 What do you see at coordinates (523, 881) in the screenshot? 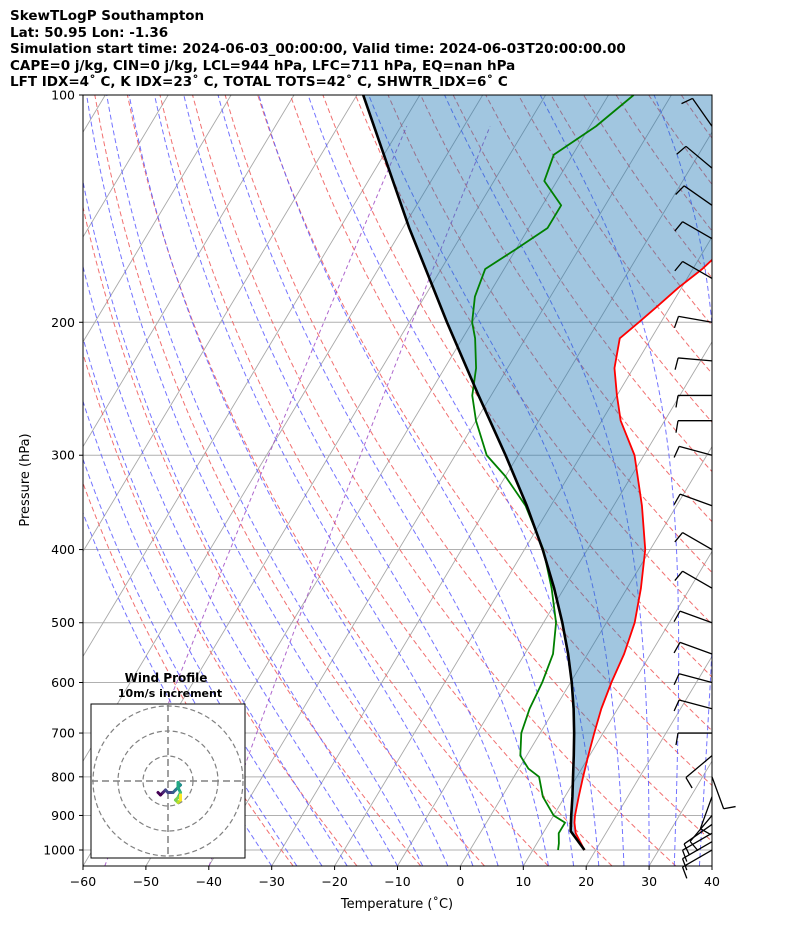
I see `x-tick-label: 10` at bounding box center [523, 881].